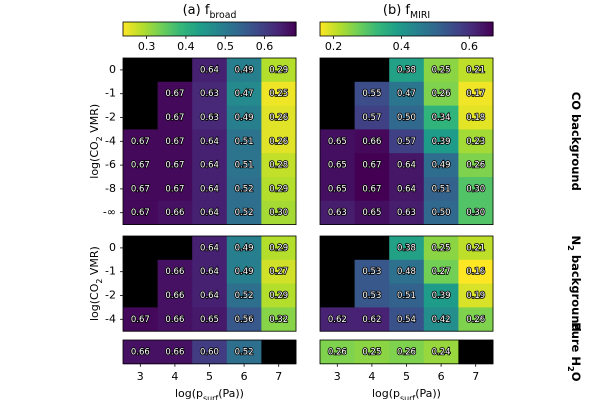 The width and height of the screenshot is (600, 400). I want to click on colorbar-tick-label: 0.4, so click(402, 46).